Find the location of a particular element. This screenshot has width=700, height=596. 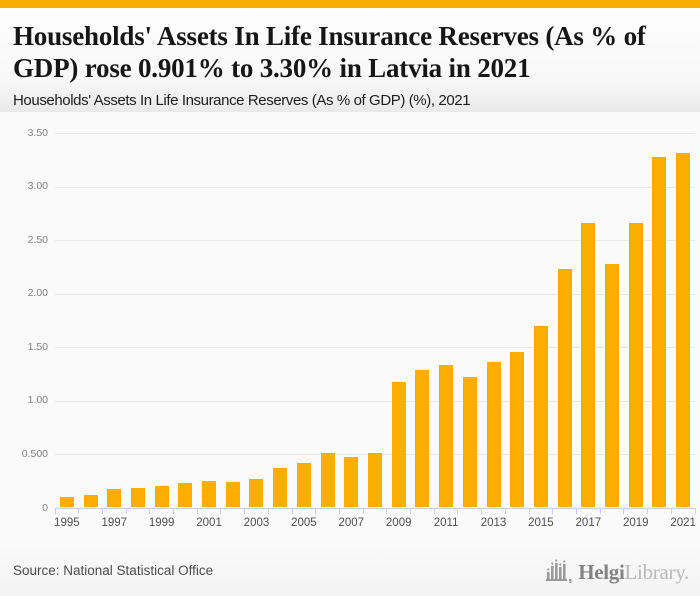

bar-2012 is located at coordinates (469, 442).